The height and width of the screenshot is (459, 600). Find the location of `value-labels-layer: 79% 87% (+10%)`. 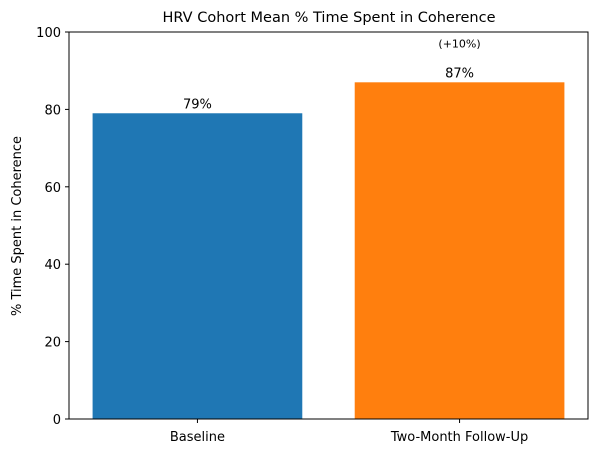

value-labels-layer: 79% 87% (+10%) is located at coordinates (332, 75).